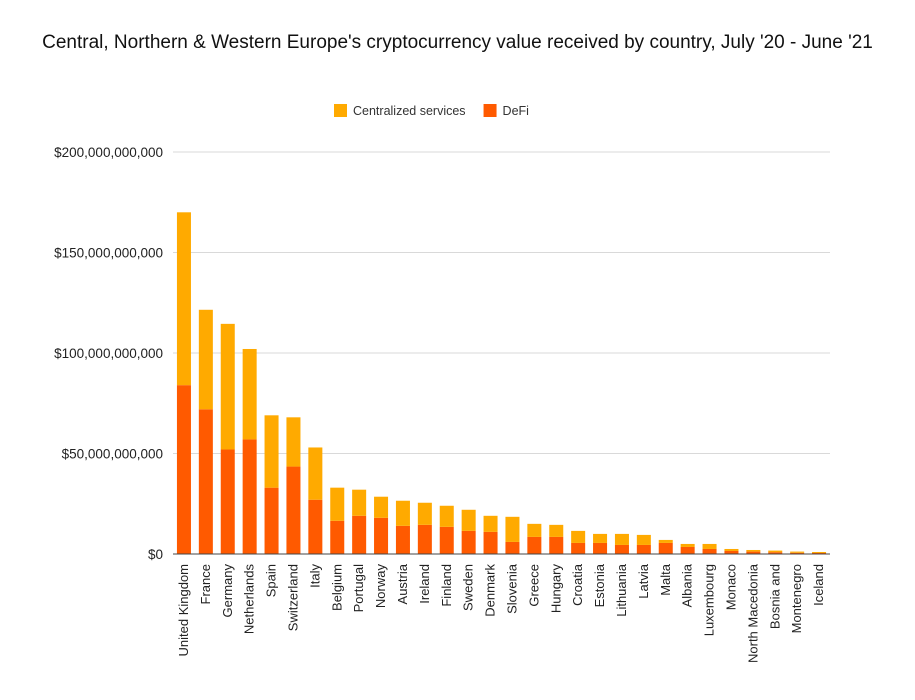 The image size is (915, 700). I want to click on x-tick-label: Estonia, so click(599, 585).